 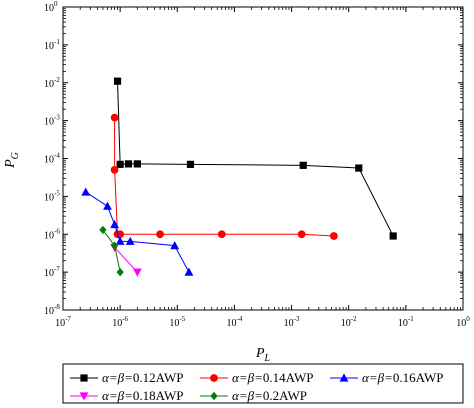 What do you see at coordinates (52, 310) in the screenshot?
I see `y-tick-label: 10⁻⁸` at bounding box center [52, 310].